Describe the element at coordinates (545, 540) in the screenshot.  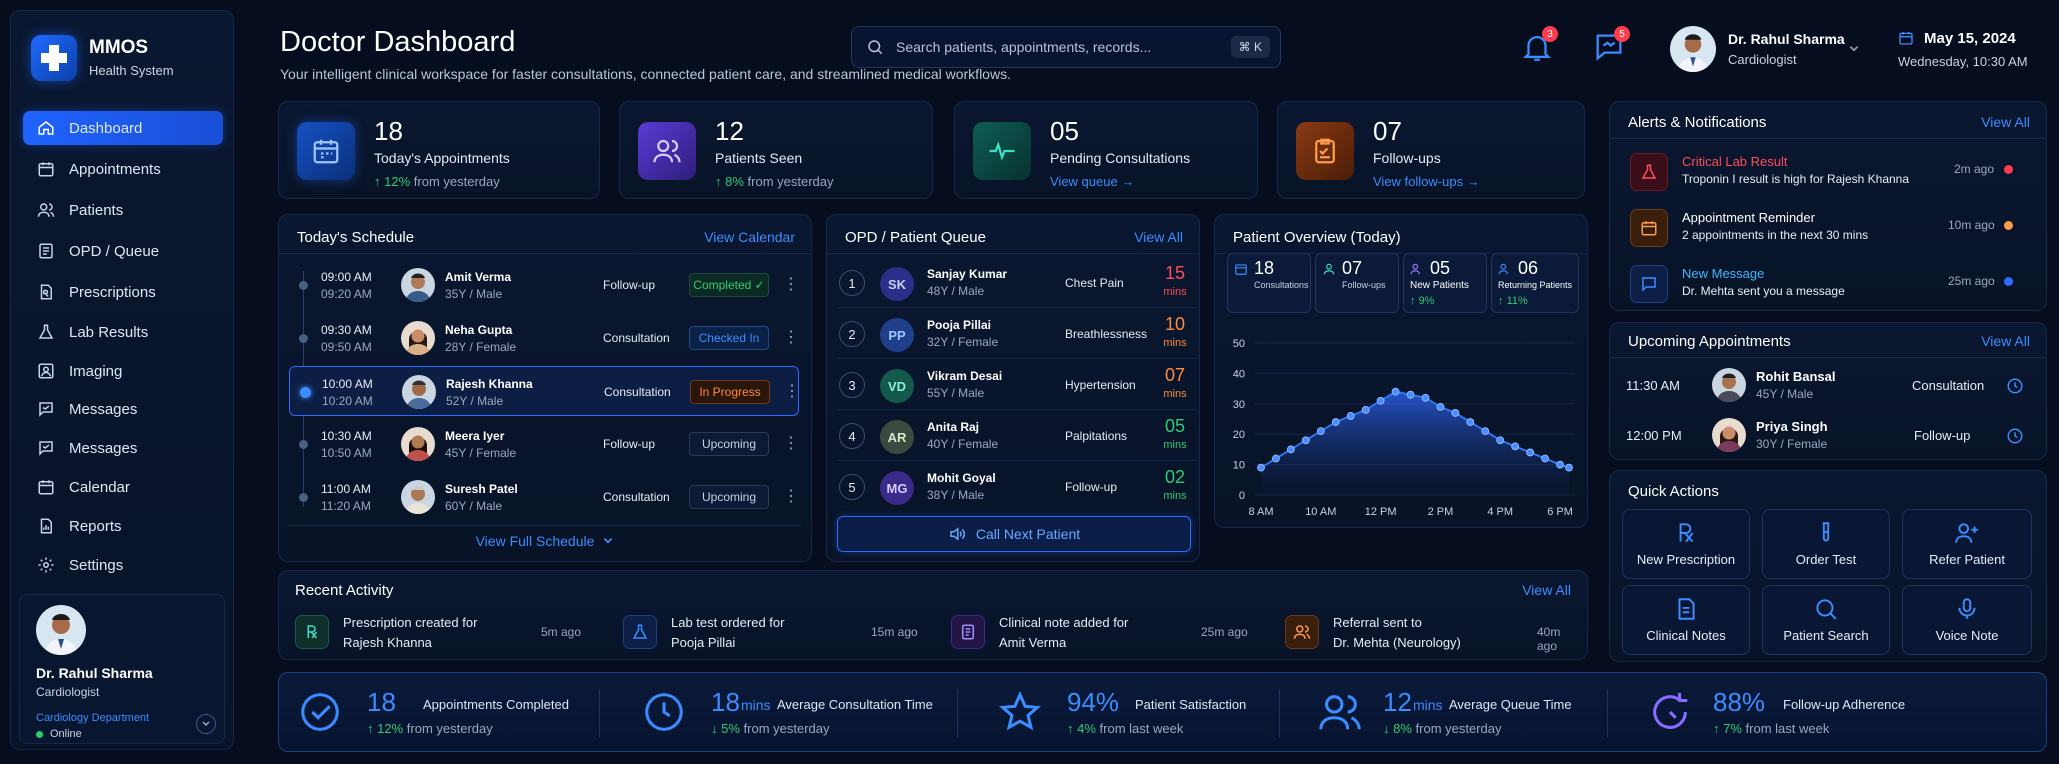
I see `view-full-schedule-button: View Full Schedule` at that location.